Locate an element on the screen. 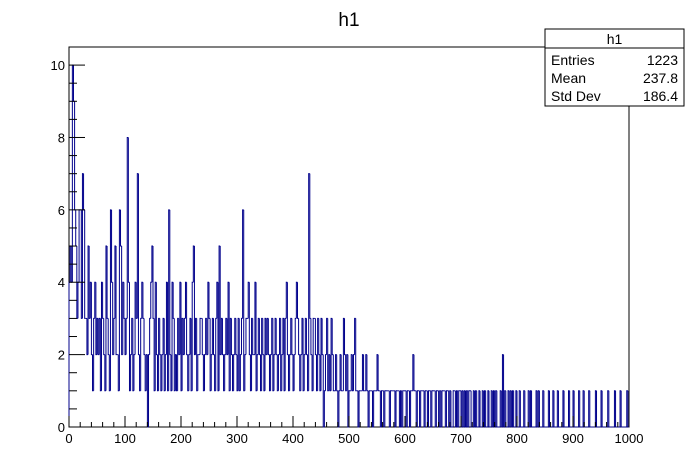 This screenshot has width=698, height=474. stats-stddev-label: Std Dev is located at coordinates (576, 96).